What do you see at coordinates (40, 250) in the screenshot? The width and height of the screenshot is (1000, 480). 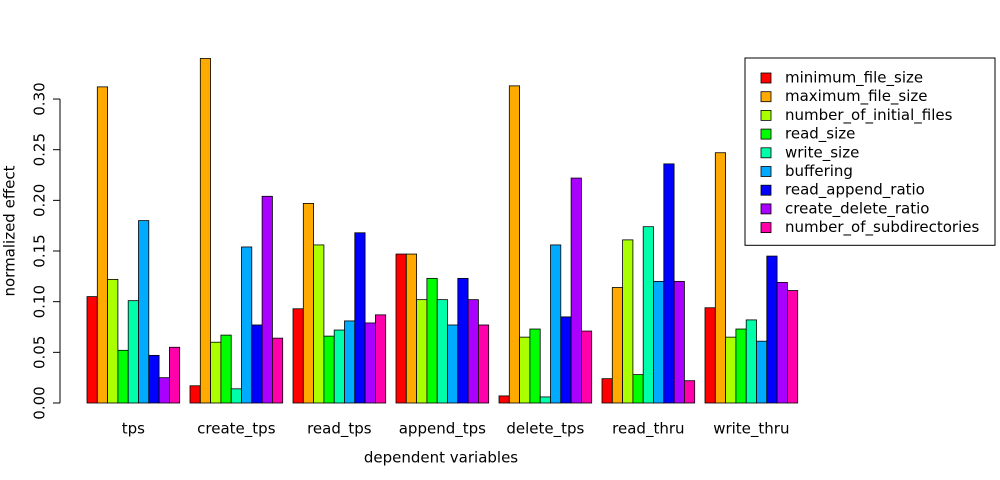 I see `y-tick-label: 0.15` at bounding box center [40, 250].